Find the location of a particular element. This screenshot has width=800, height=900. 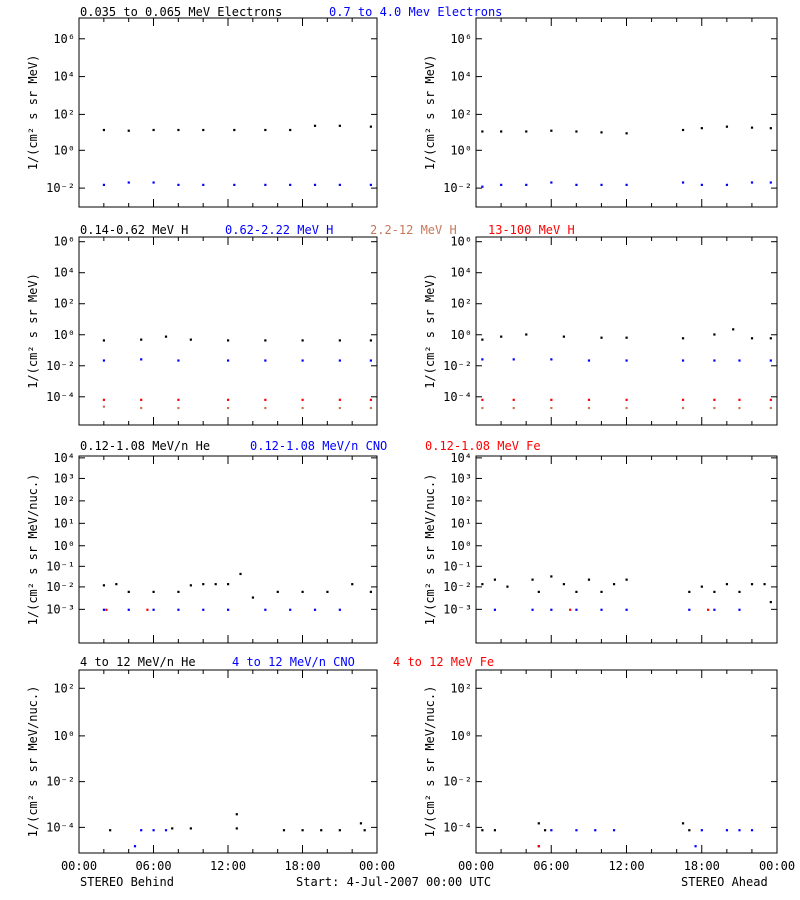

row3-right-ytick-label: 10⁻² is located at coordinates (457, 587).